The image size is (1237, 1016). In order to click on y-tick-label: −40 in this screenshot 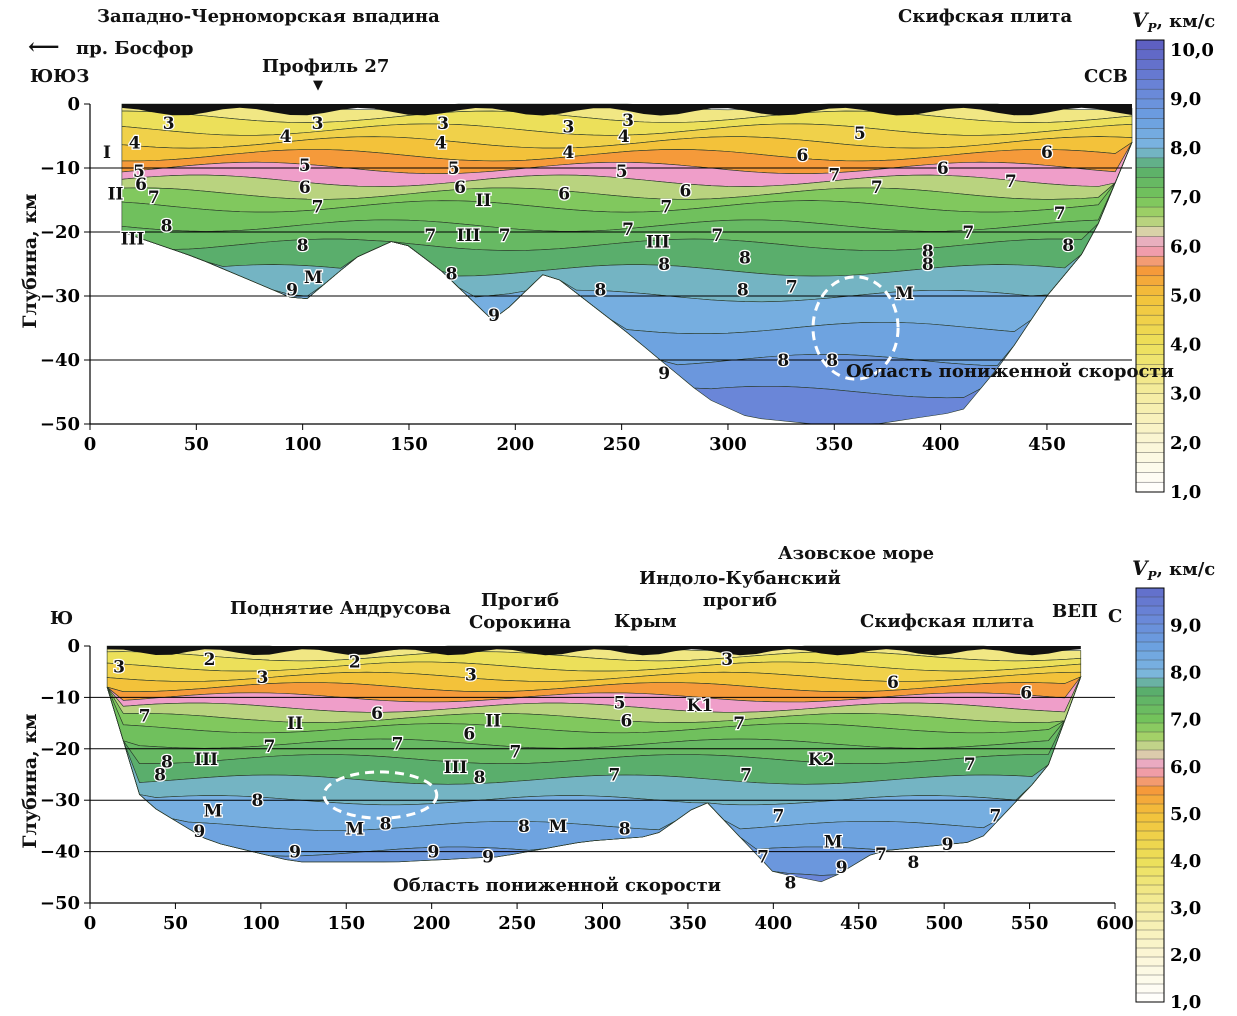, I will do `click(60, 852)`.